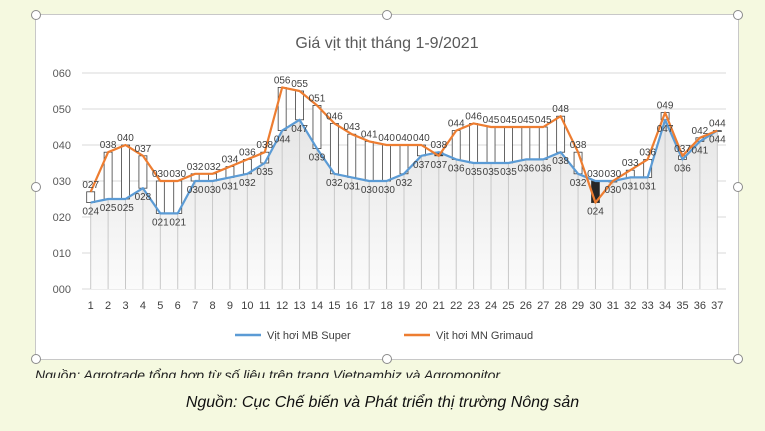  What do you see at coordinates (177, 222) in the screenshot?
I see `data-label: 021` at bounding box center [177, 222].